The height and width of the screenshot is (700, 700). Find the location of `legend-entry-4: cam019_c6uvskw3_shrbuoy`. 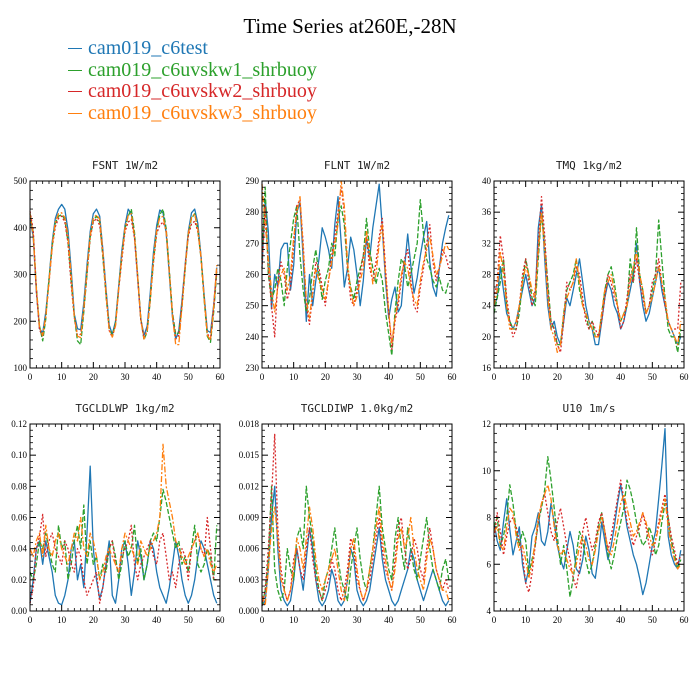

legend-entry-4: cam019_c6uvskw3_shrbuoy is located at coordinates (192, 113).